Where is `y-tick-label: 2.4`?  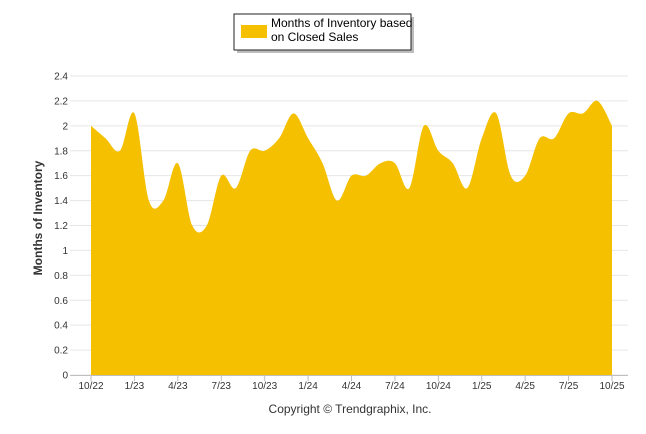
y-tick-label: 2.4 is located at coordinates (61, 77).